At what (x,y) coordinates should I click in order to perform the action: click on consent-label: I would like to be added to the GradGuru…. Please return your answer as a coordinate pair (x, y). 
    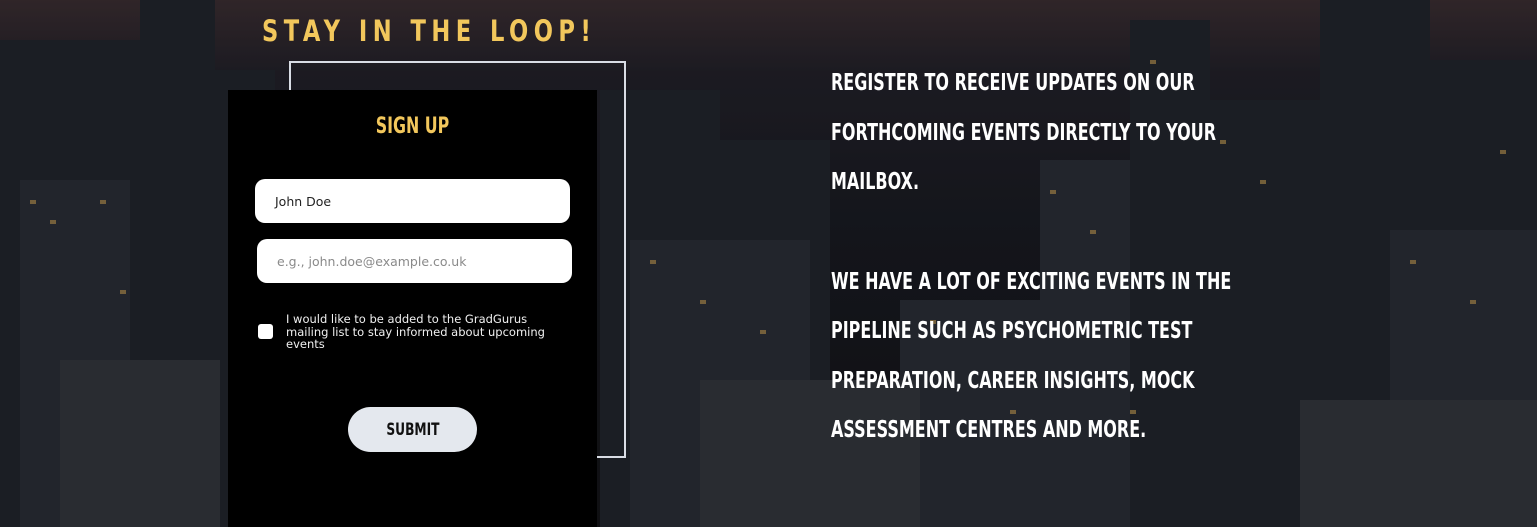
    Looking at the image, I should click on (415, 331).